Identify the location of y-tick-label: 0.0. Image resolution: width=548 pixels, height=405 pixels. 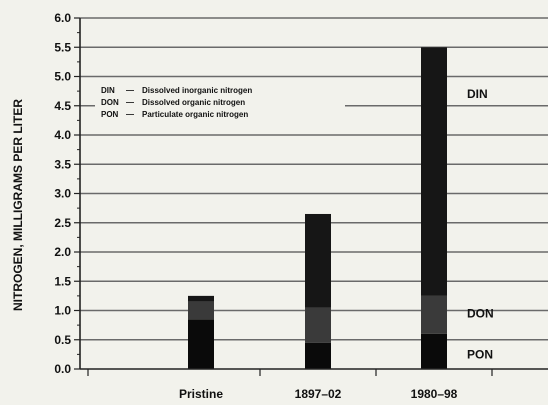
(62, 369).